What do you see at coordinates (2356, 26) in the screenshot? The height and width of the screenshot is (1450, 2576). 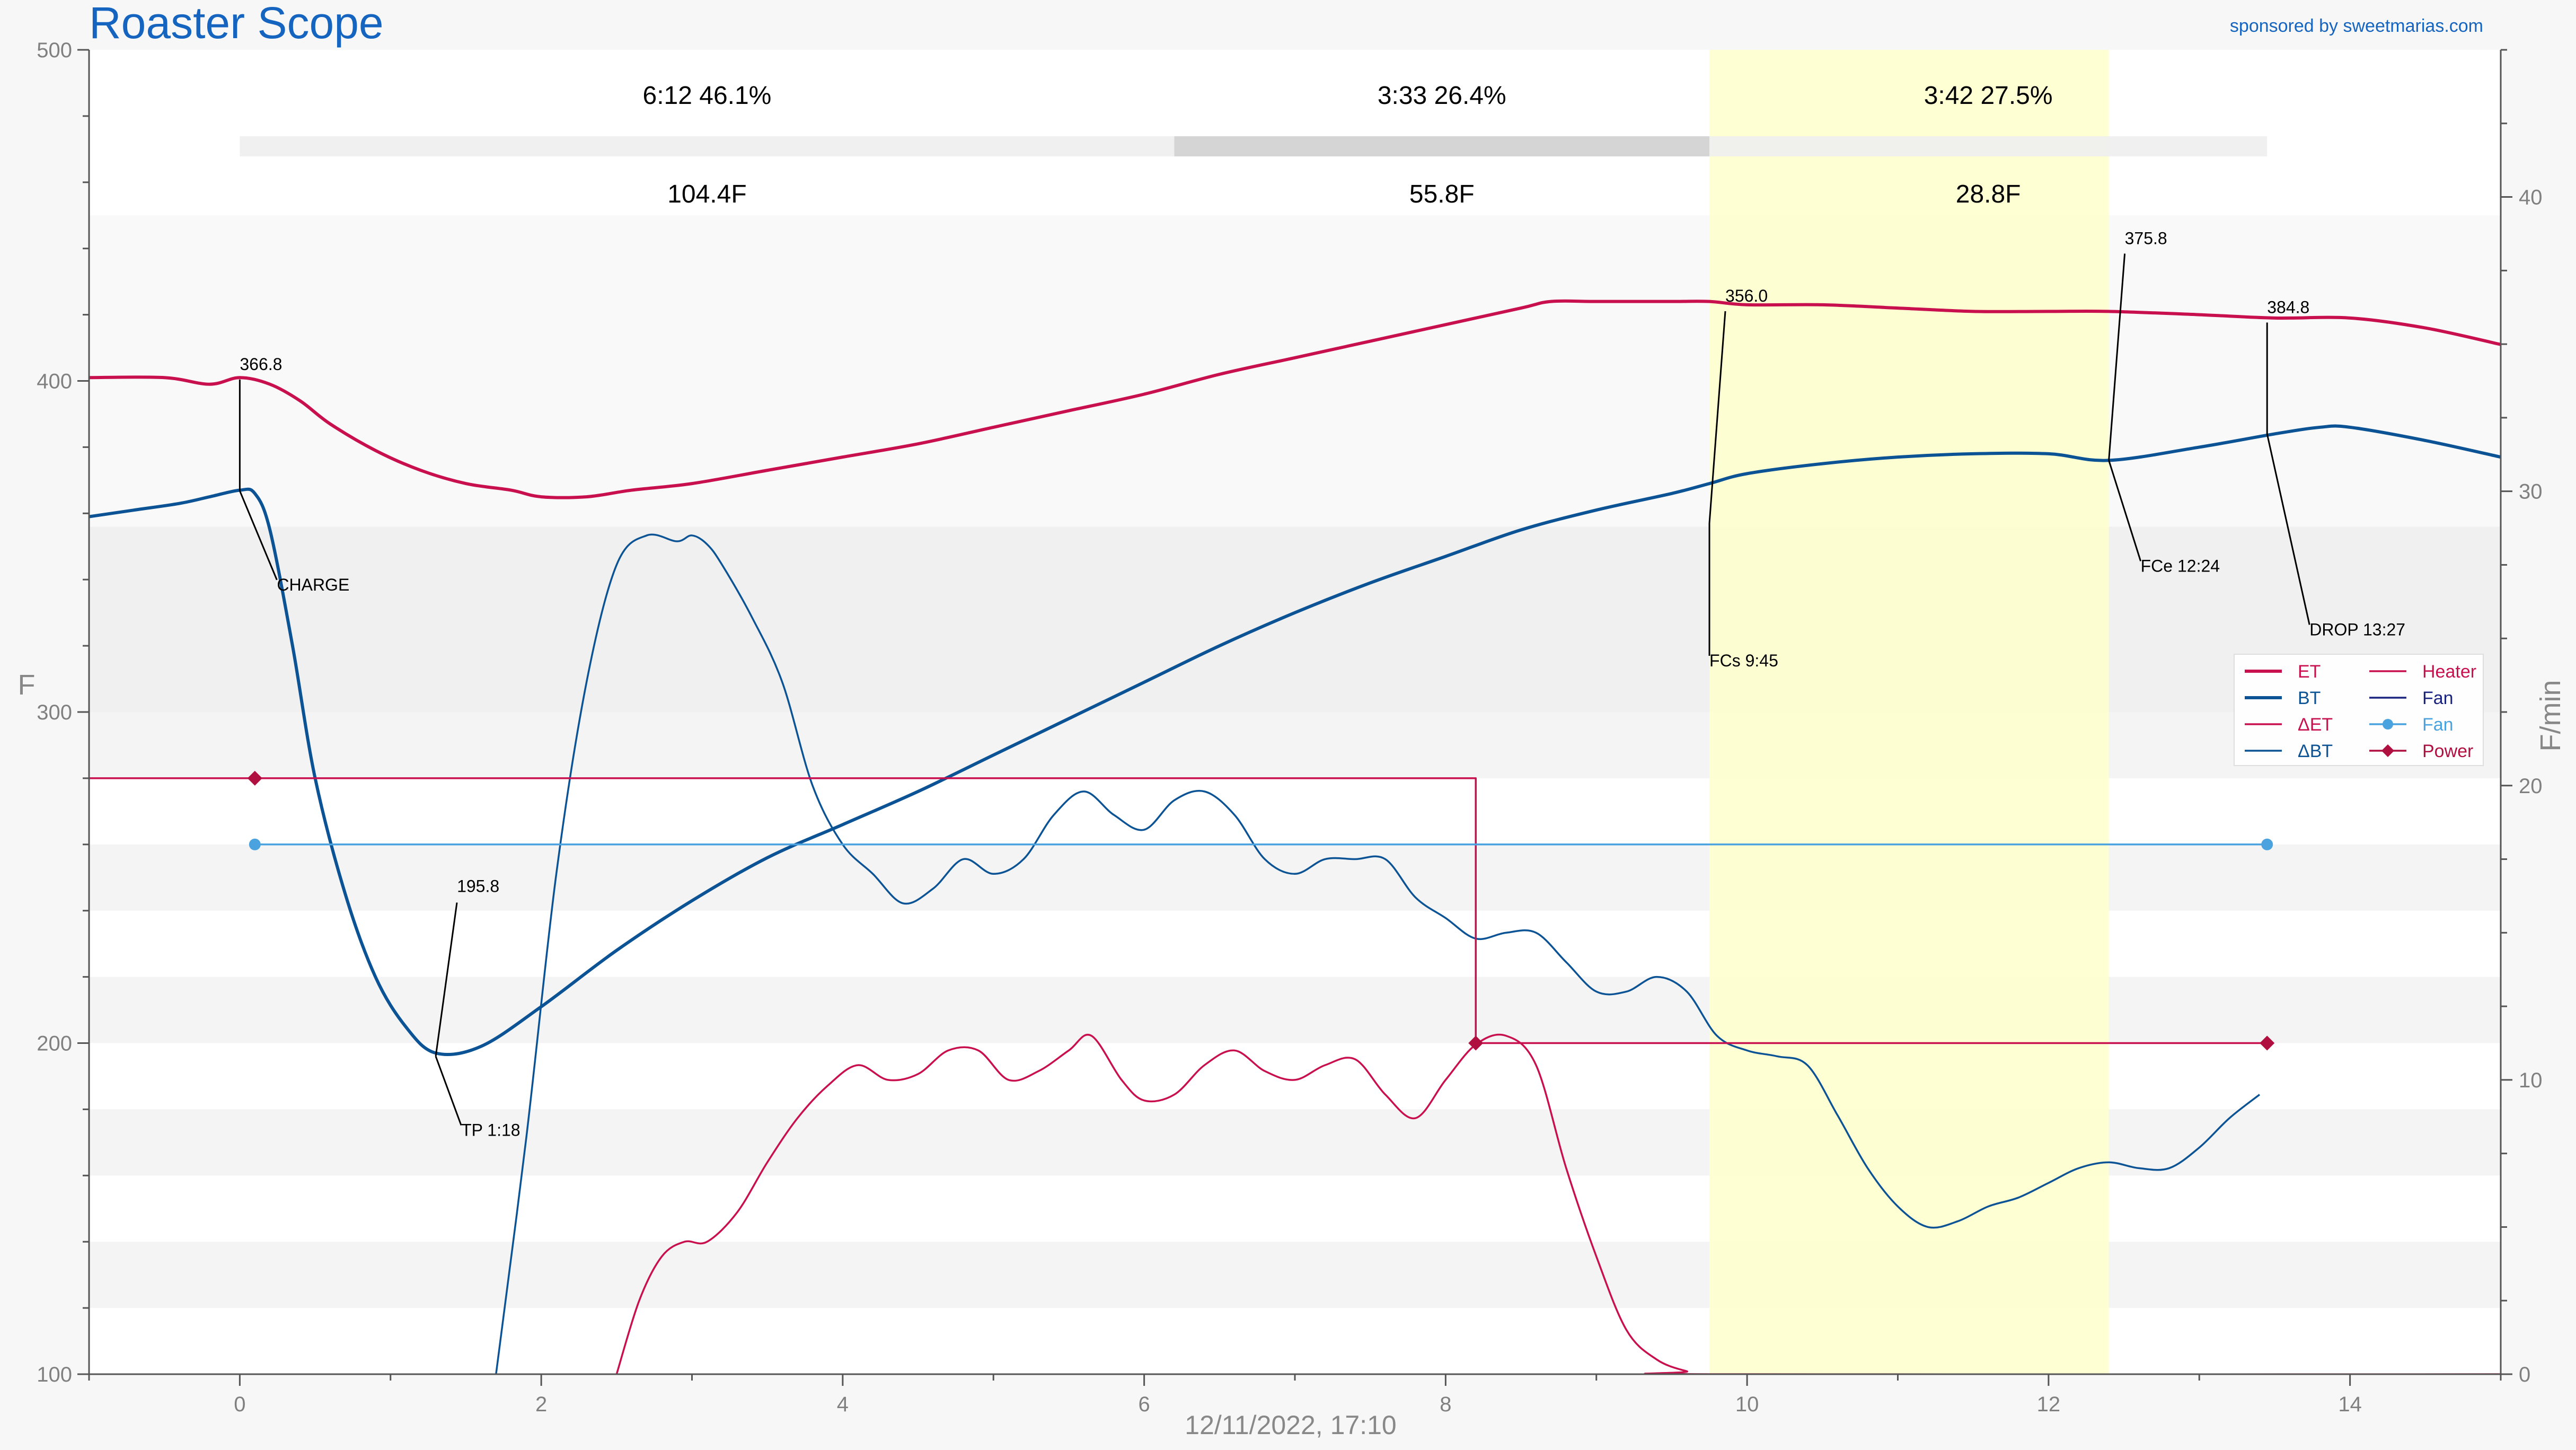 I see `sponsor-link: sponsored by sweetmarias.com` at bounding box center [2356, 26].